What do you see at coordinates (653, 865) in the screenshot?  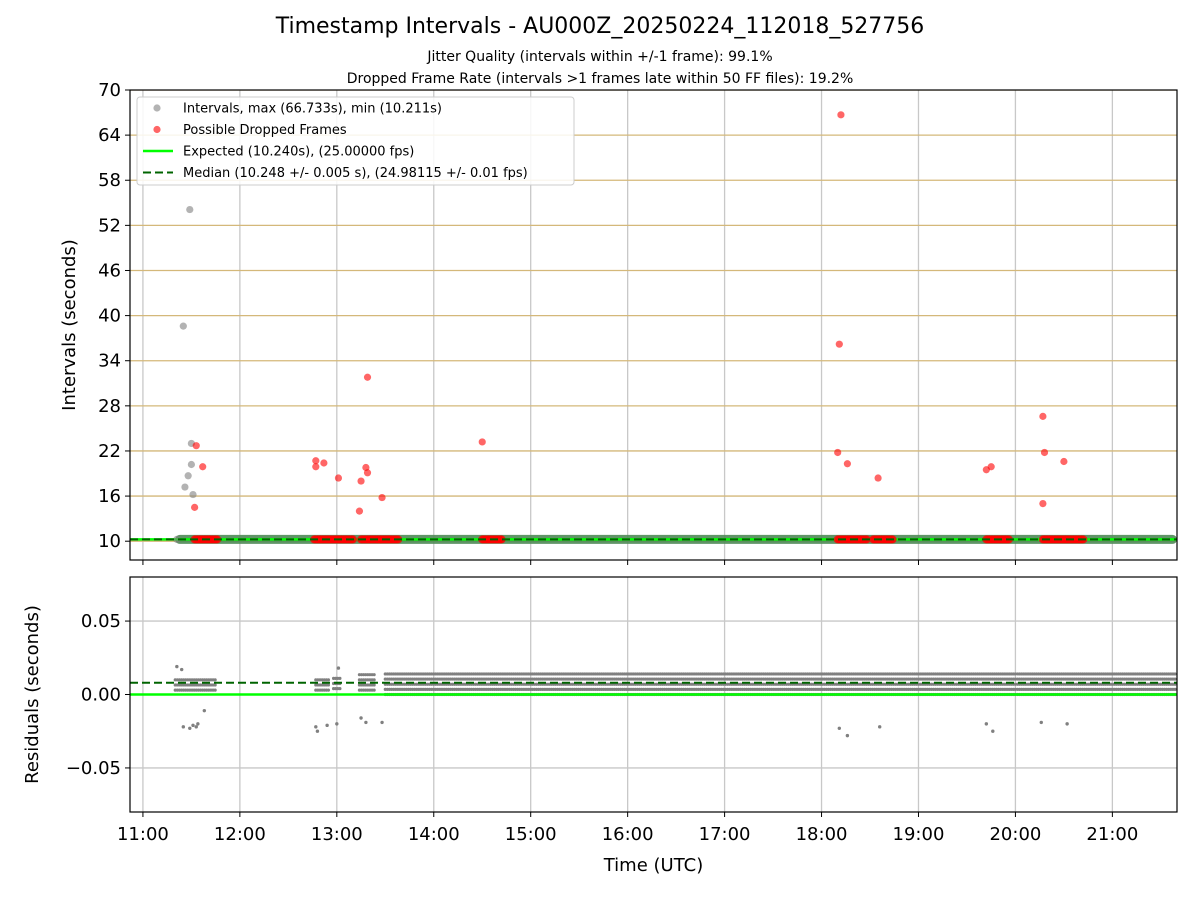 I see `bottom-xlabel: Time (UTC)` at bounding box center [653, 865].